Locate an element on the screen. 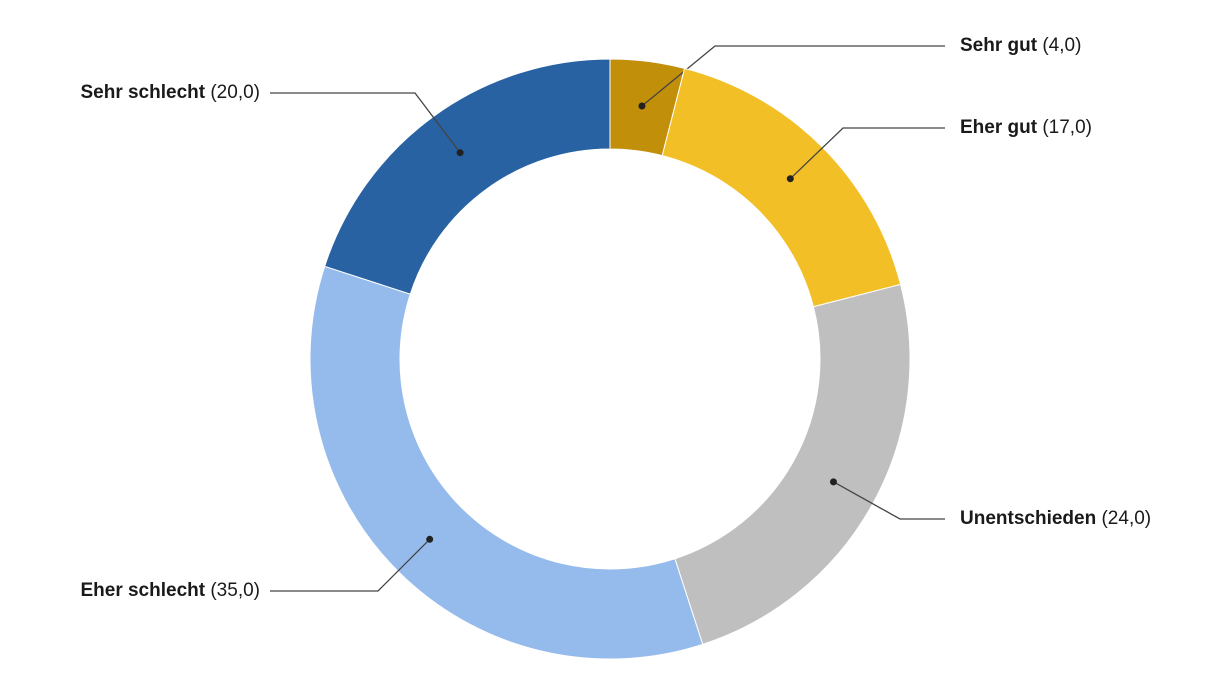 The image size is (1220, 700). value-label: (20,0) is located at coordinates (235, 92).